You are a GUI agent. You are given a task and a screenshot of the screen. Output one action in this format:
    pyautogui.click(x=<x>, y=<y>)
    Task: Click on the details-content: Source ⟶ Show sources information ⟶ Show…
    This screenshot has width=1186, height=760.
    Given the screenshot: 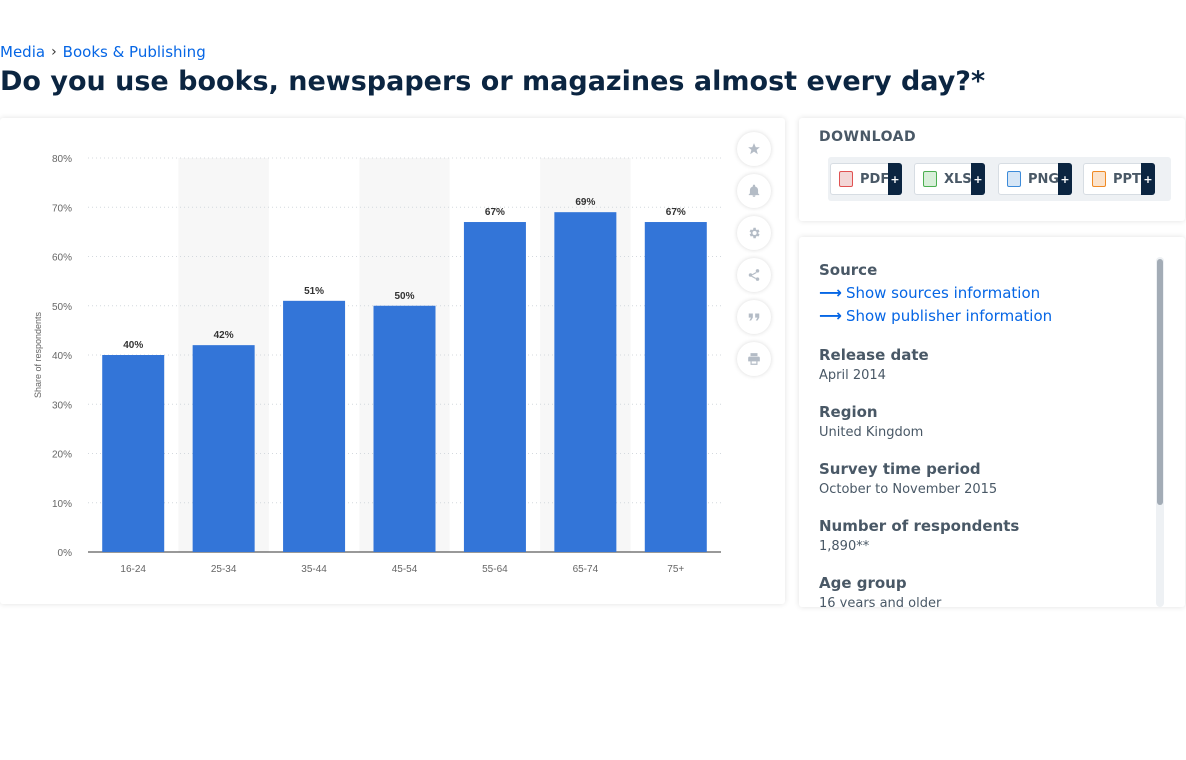 What is the action you would take?
    pyautogui.click(x=984, y=434)
    